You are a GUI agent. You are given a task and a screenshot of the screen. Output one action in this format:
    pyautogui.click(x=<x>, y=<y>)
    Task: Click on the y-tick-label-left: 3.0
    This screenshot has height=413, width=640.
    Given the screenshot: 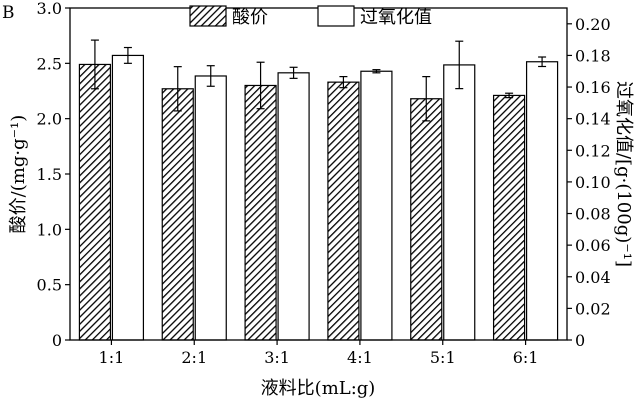 What is the action you would take?
    pyautogui.click(x=49, y=9)
    